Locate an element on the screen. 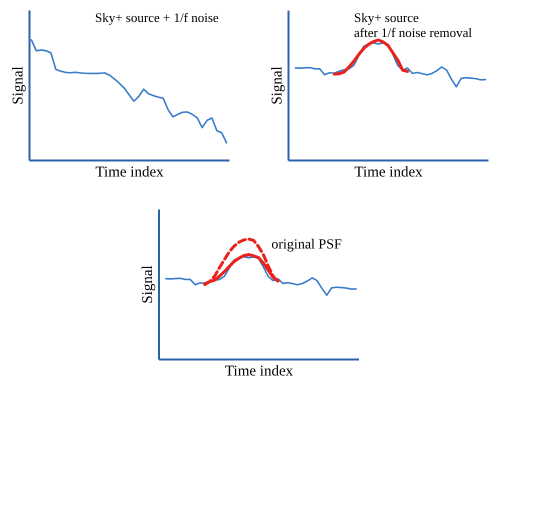 This screenshot has height=524, width=559. text: Sky+ source + 1/f noise is located at coordinates (157, 17).